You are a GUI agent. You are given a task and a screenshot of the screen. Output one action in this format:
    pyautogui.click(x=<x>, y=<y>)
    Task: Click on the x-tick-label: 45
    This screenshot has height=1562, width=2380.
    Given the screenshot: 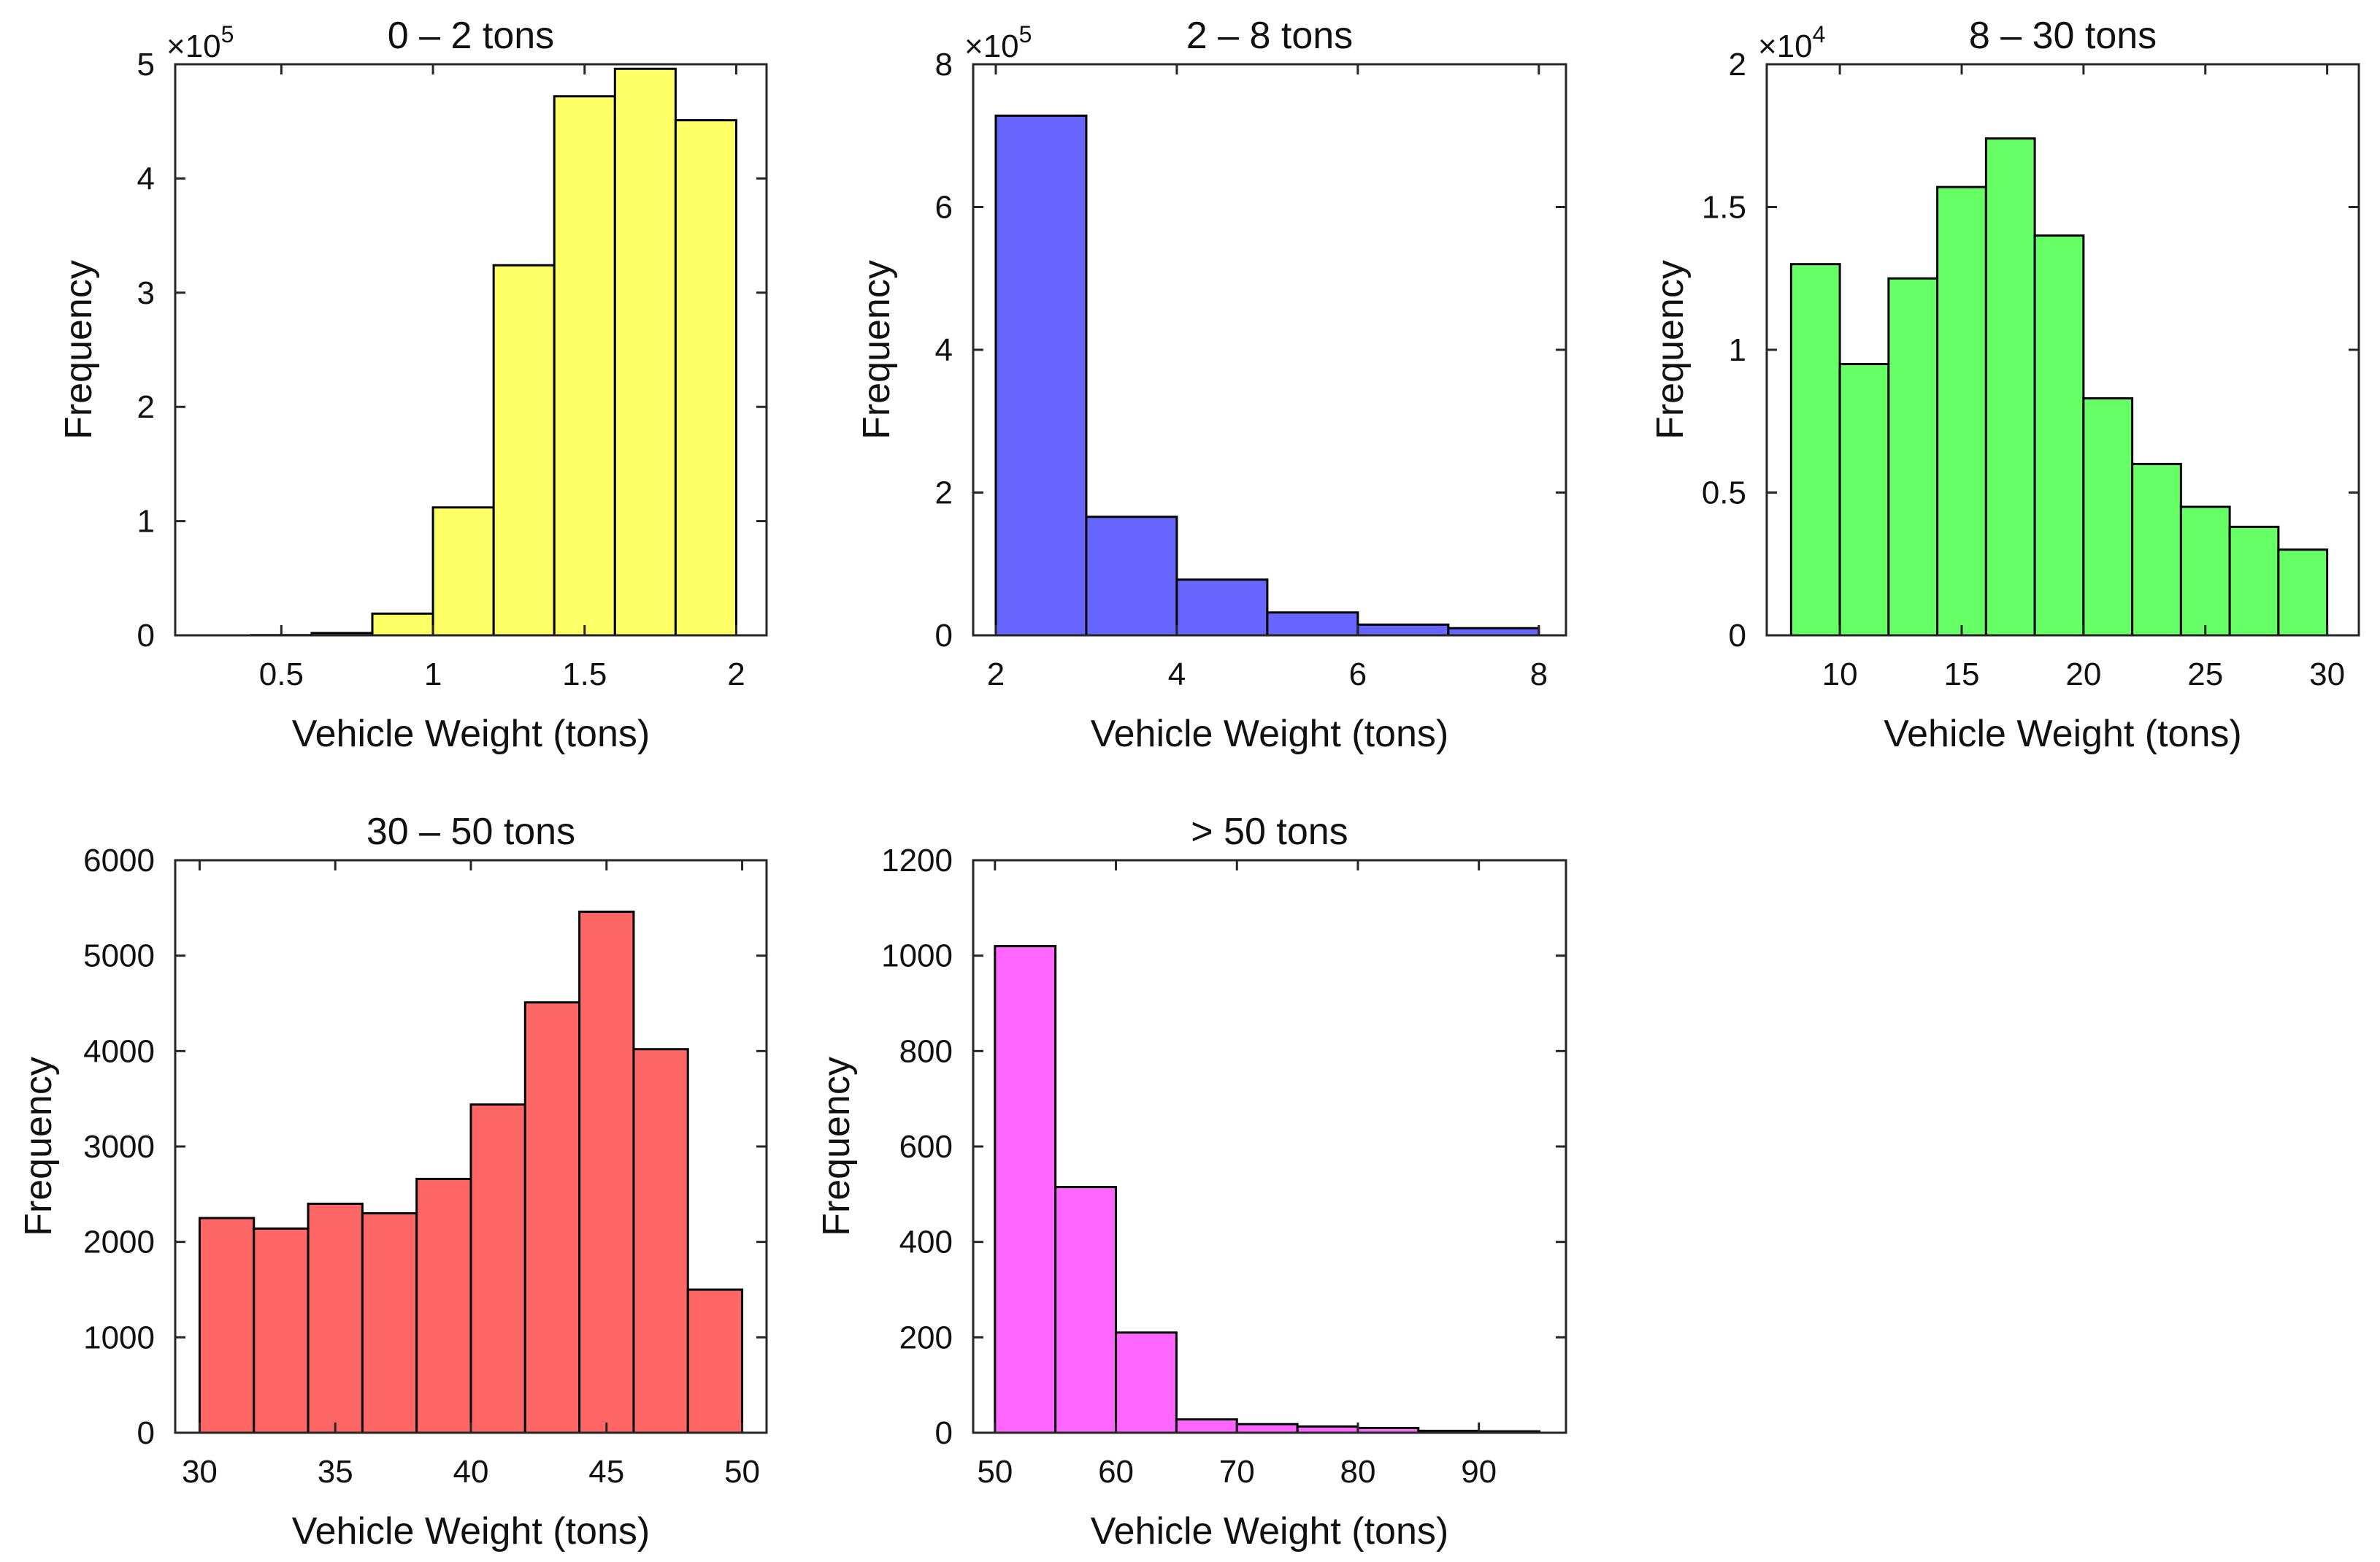 What is the action you would take?
    pyautogui.click(x=606, y=1472)
    